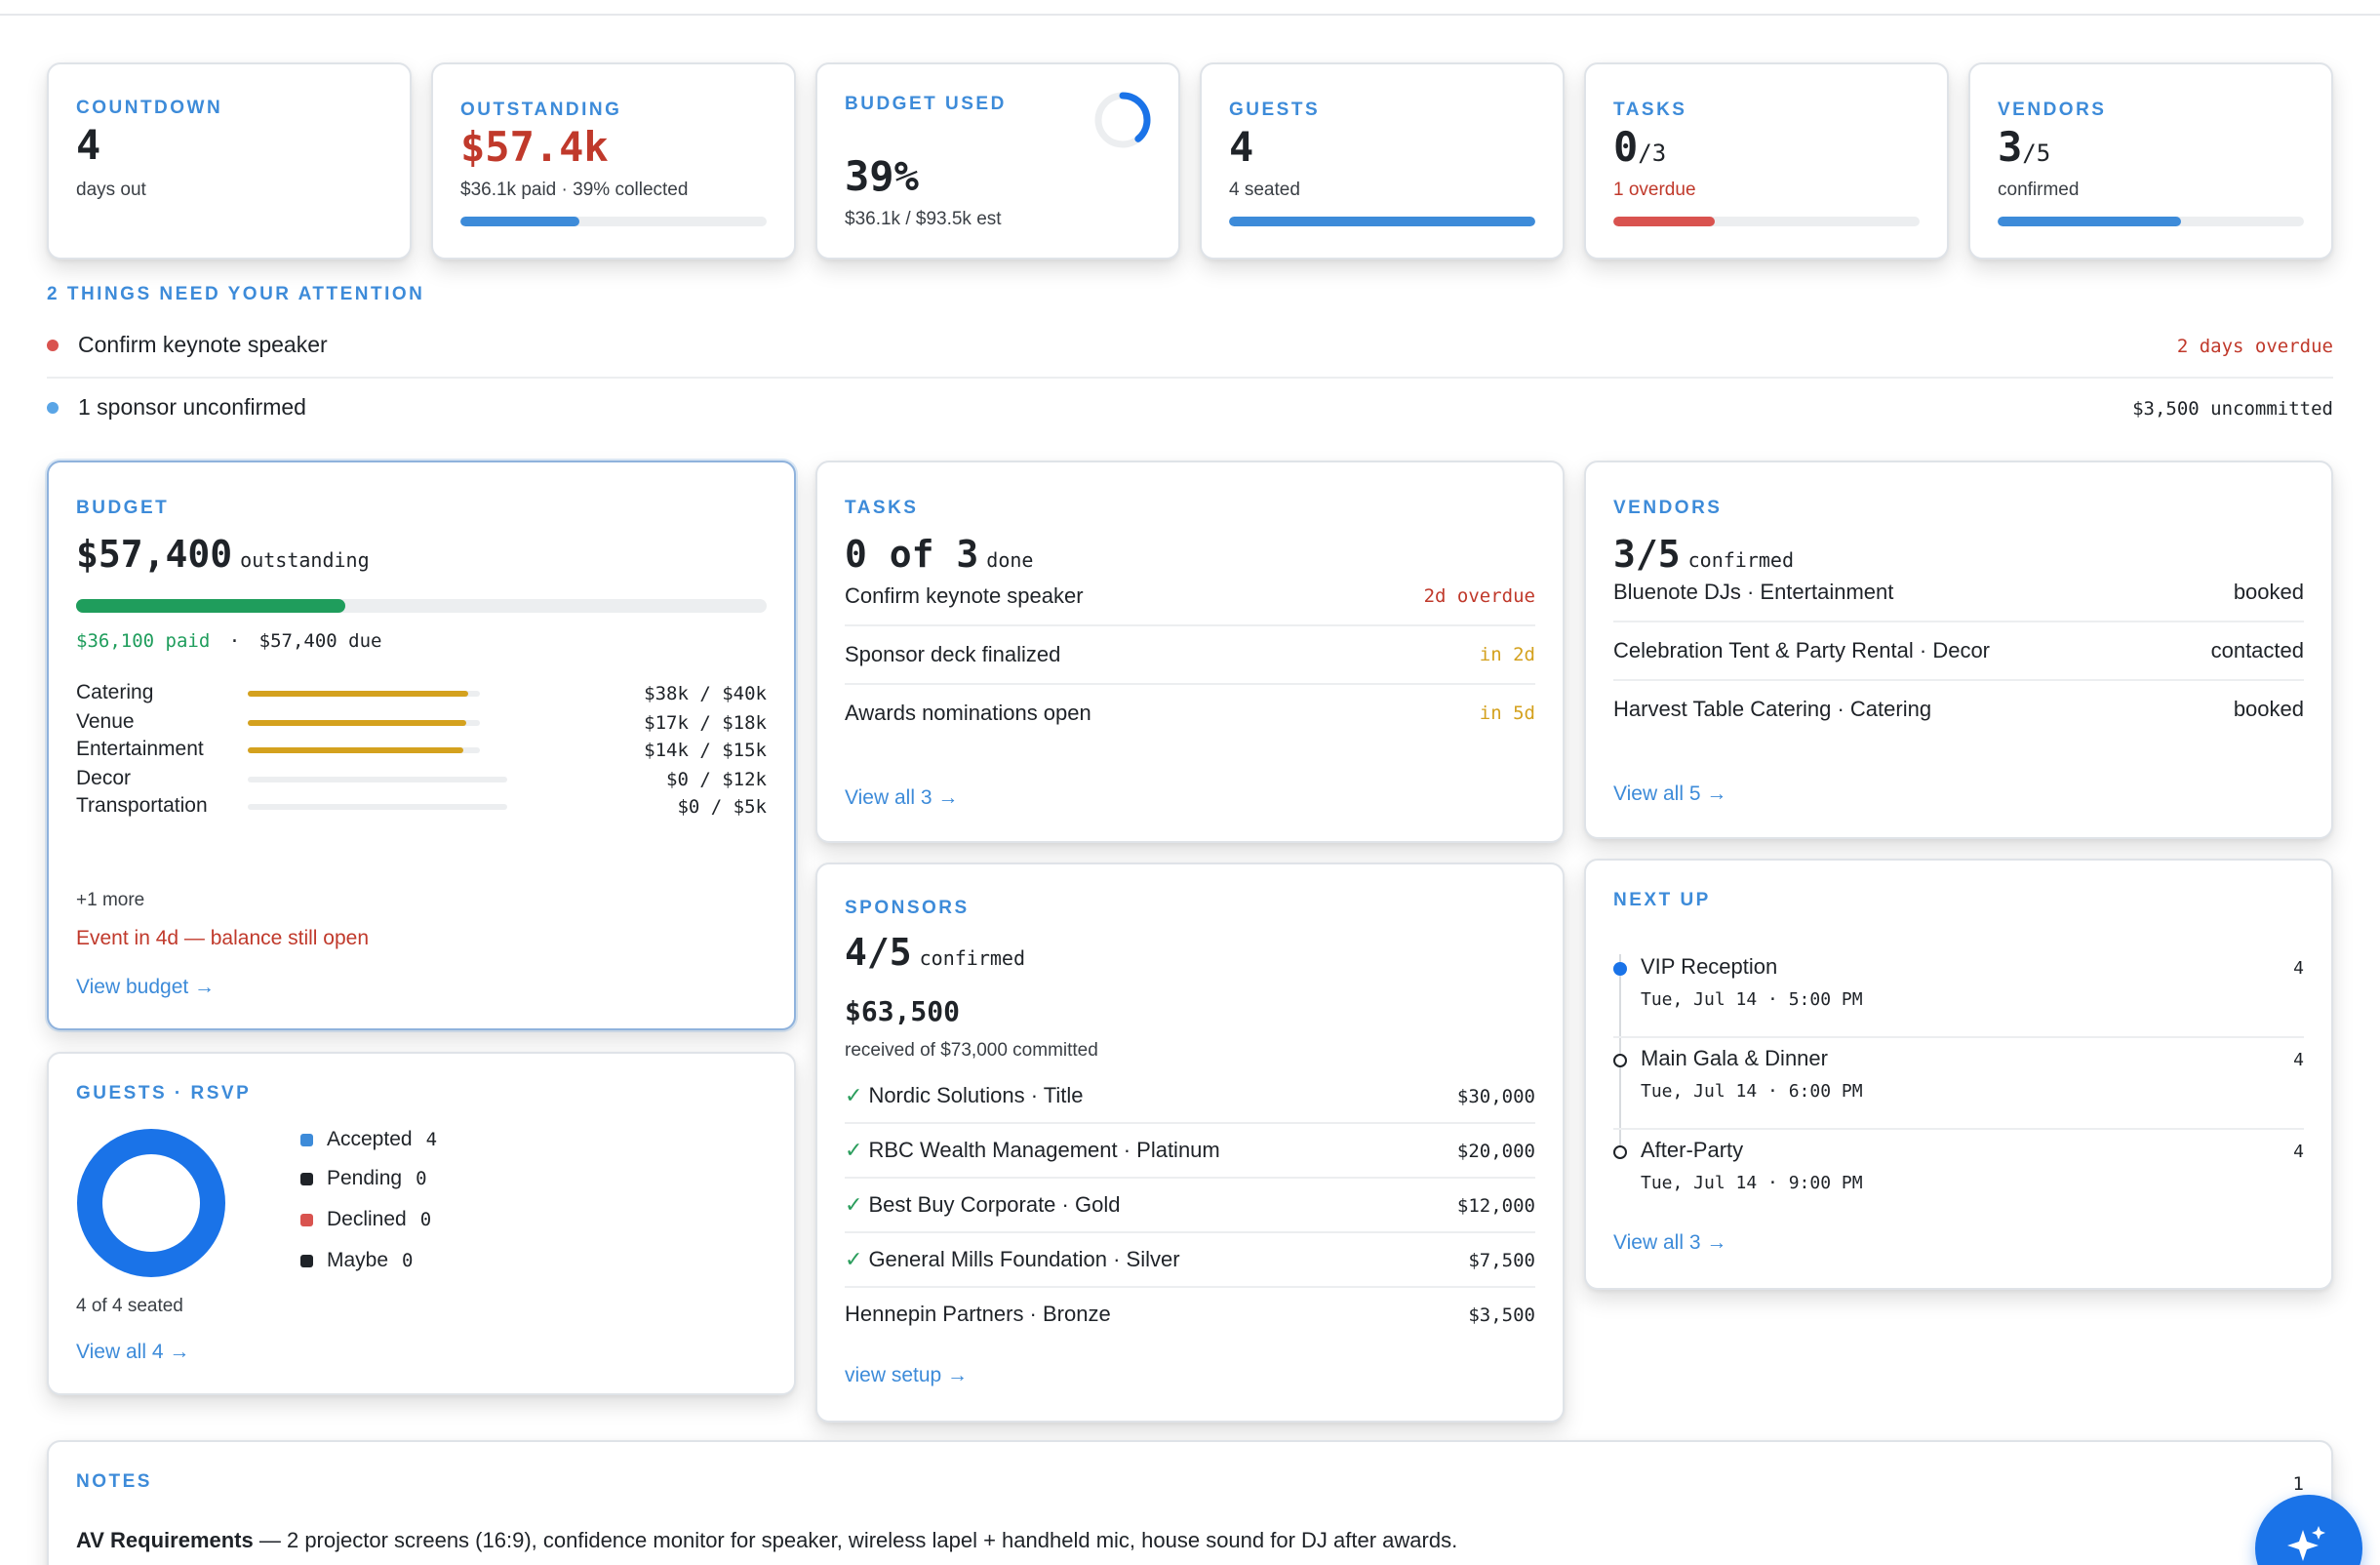  What do you see at coordinates (1190, 714) in the screenshot?
I see `task-row: Awards nominations open in 5d` at bounding box center [1190, 714].